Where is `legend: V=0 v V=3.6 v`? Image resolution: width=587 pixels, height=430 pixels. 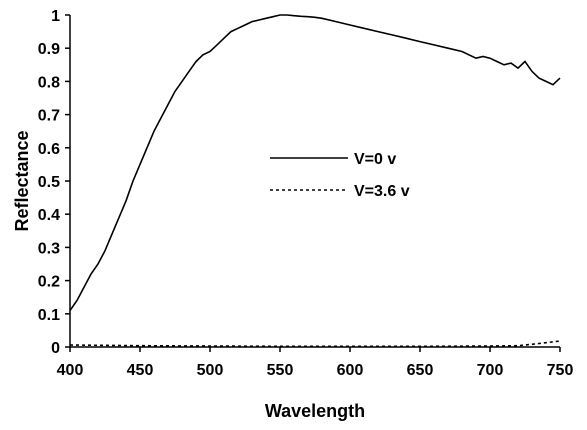 legend: V=0 v V=3.6 v is located at coordinates (340, 175).